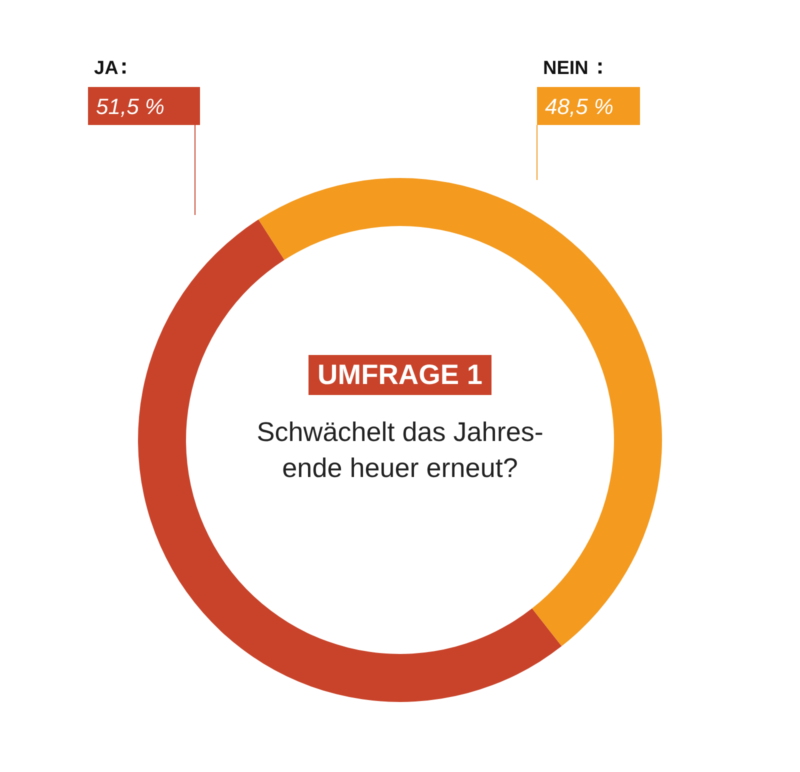 The width and height of the screenshot is (800, 772). I want to click on slice-label: JA, so click(106, 68).